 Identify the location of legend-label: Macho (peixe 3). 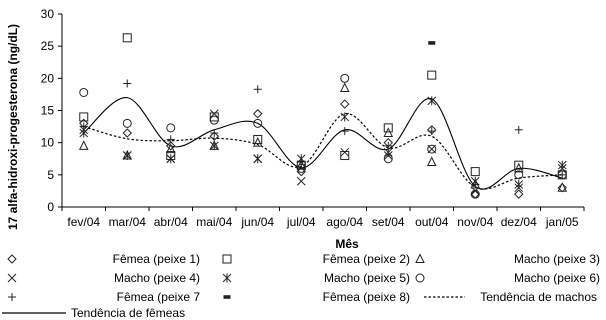
(557, 259).